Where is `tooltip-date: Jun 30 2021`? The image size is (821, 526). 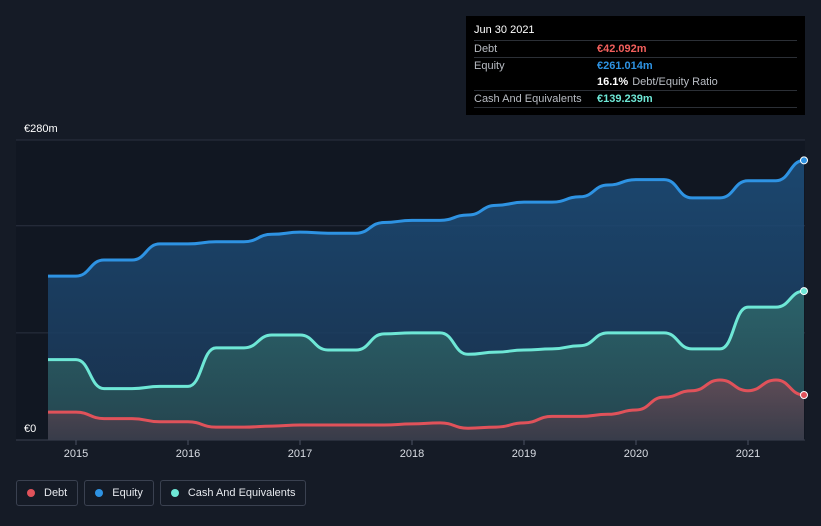 tooltip-date: Jun 30 2021 is located at coordinates (635, 32).